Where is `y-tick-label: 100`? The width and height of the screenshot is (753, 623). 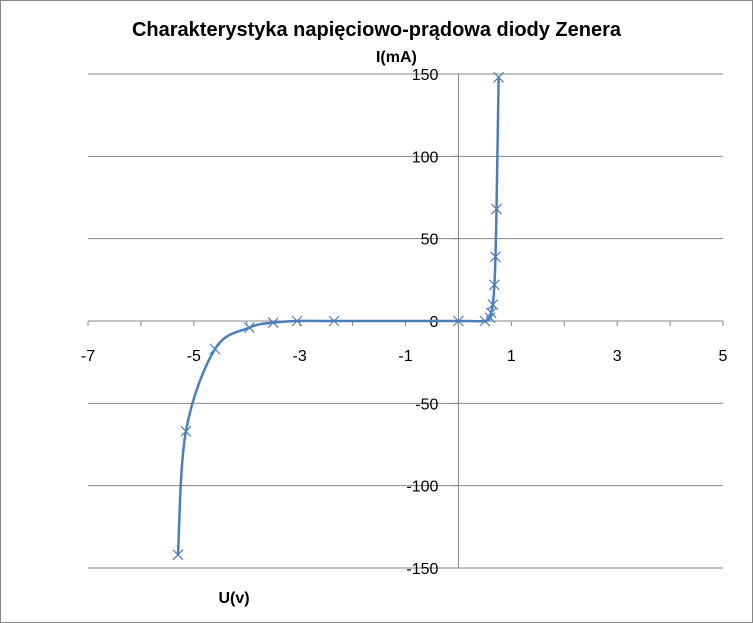 y-tick-label: 100 is located at coordinates (425, 157).